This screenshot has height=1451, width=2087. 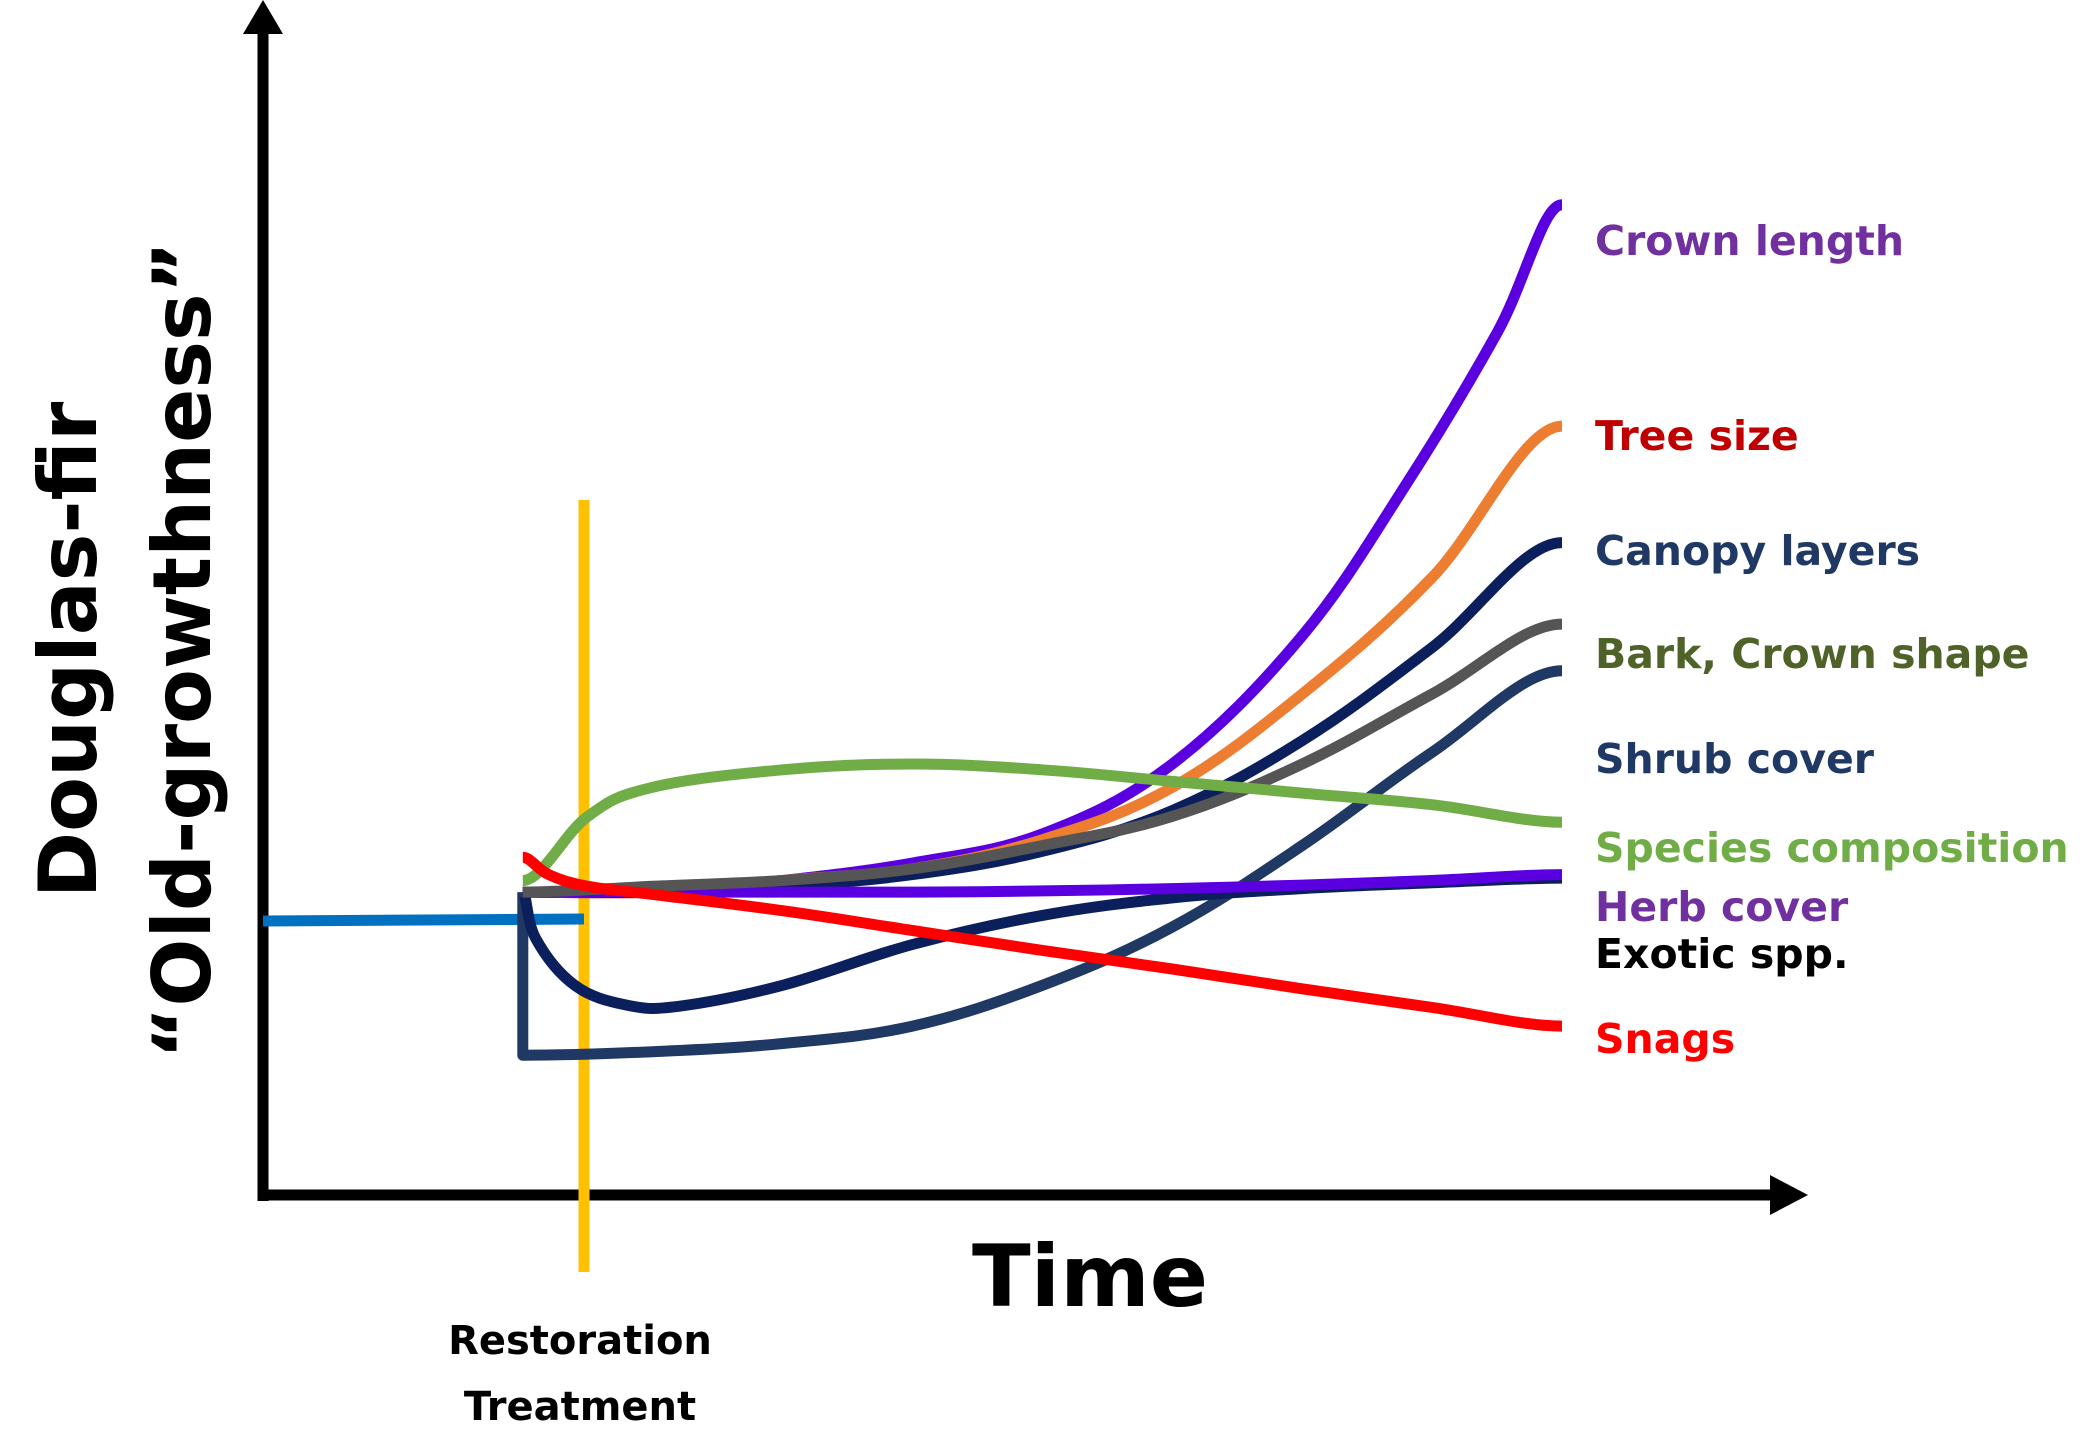 What do you see at coordinates (1722, 954) in the screenshot?
I see `series-label-exotic-spp: Exotic spp.` at bounding box center [1722, 954].